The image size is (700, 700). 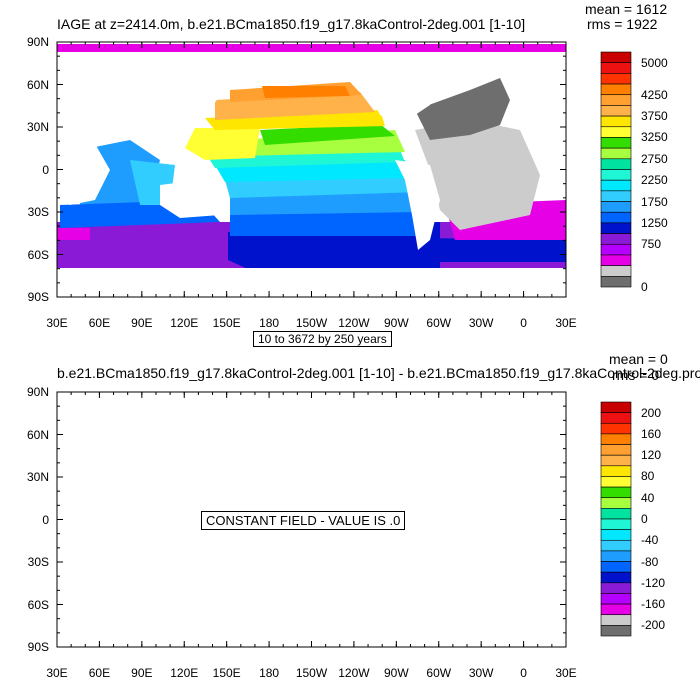 I want to click on band-atlantic, so click(x=477, y=175).